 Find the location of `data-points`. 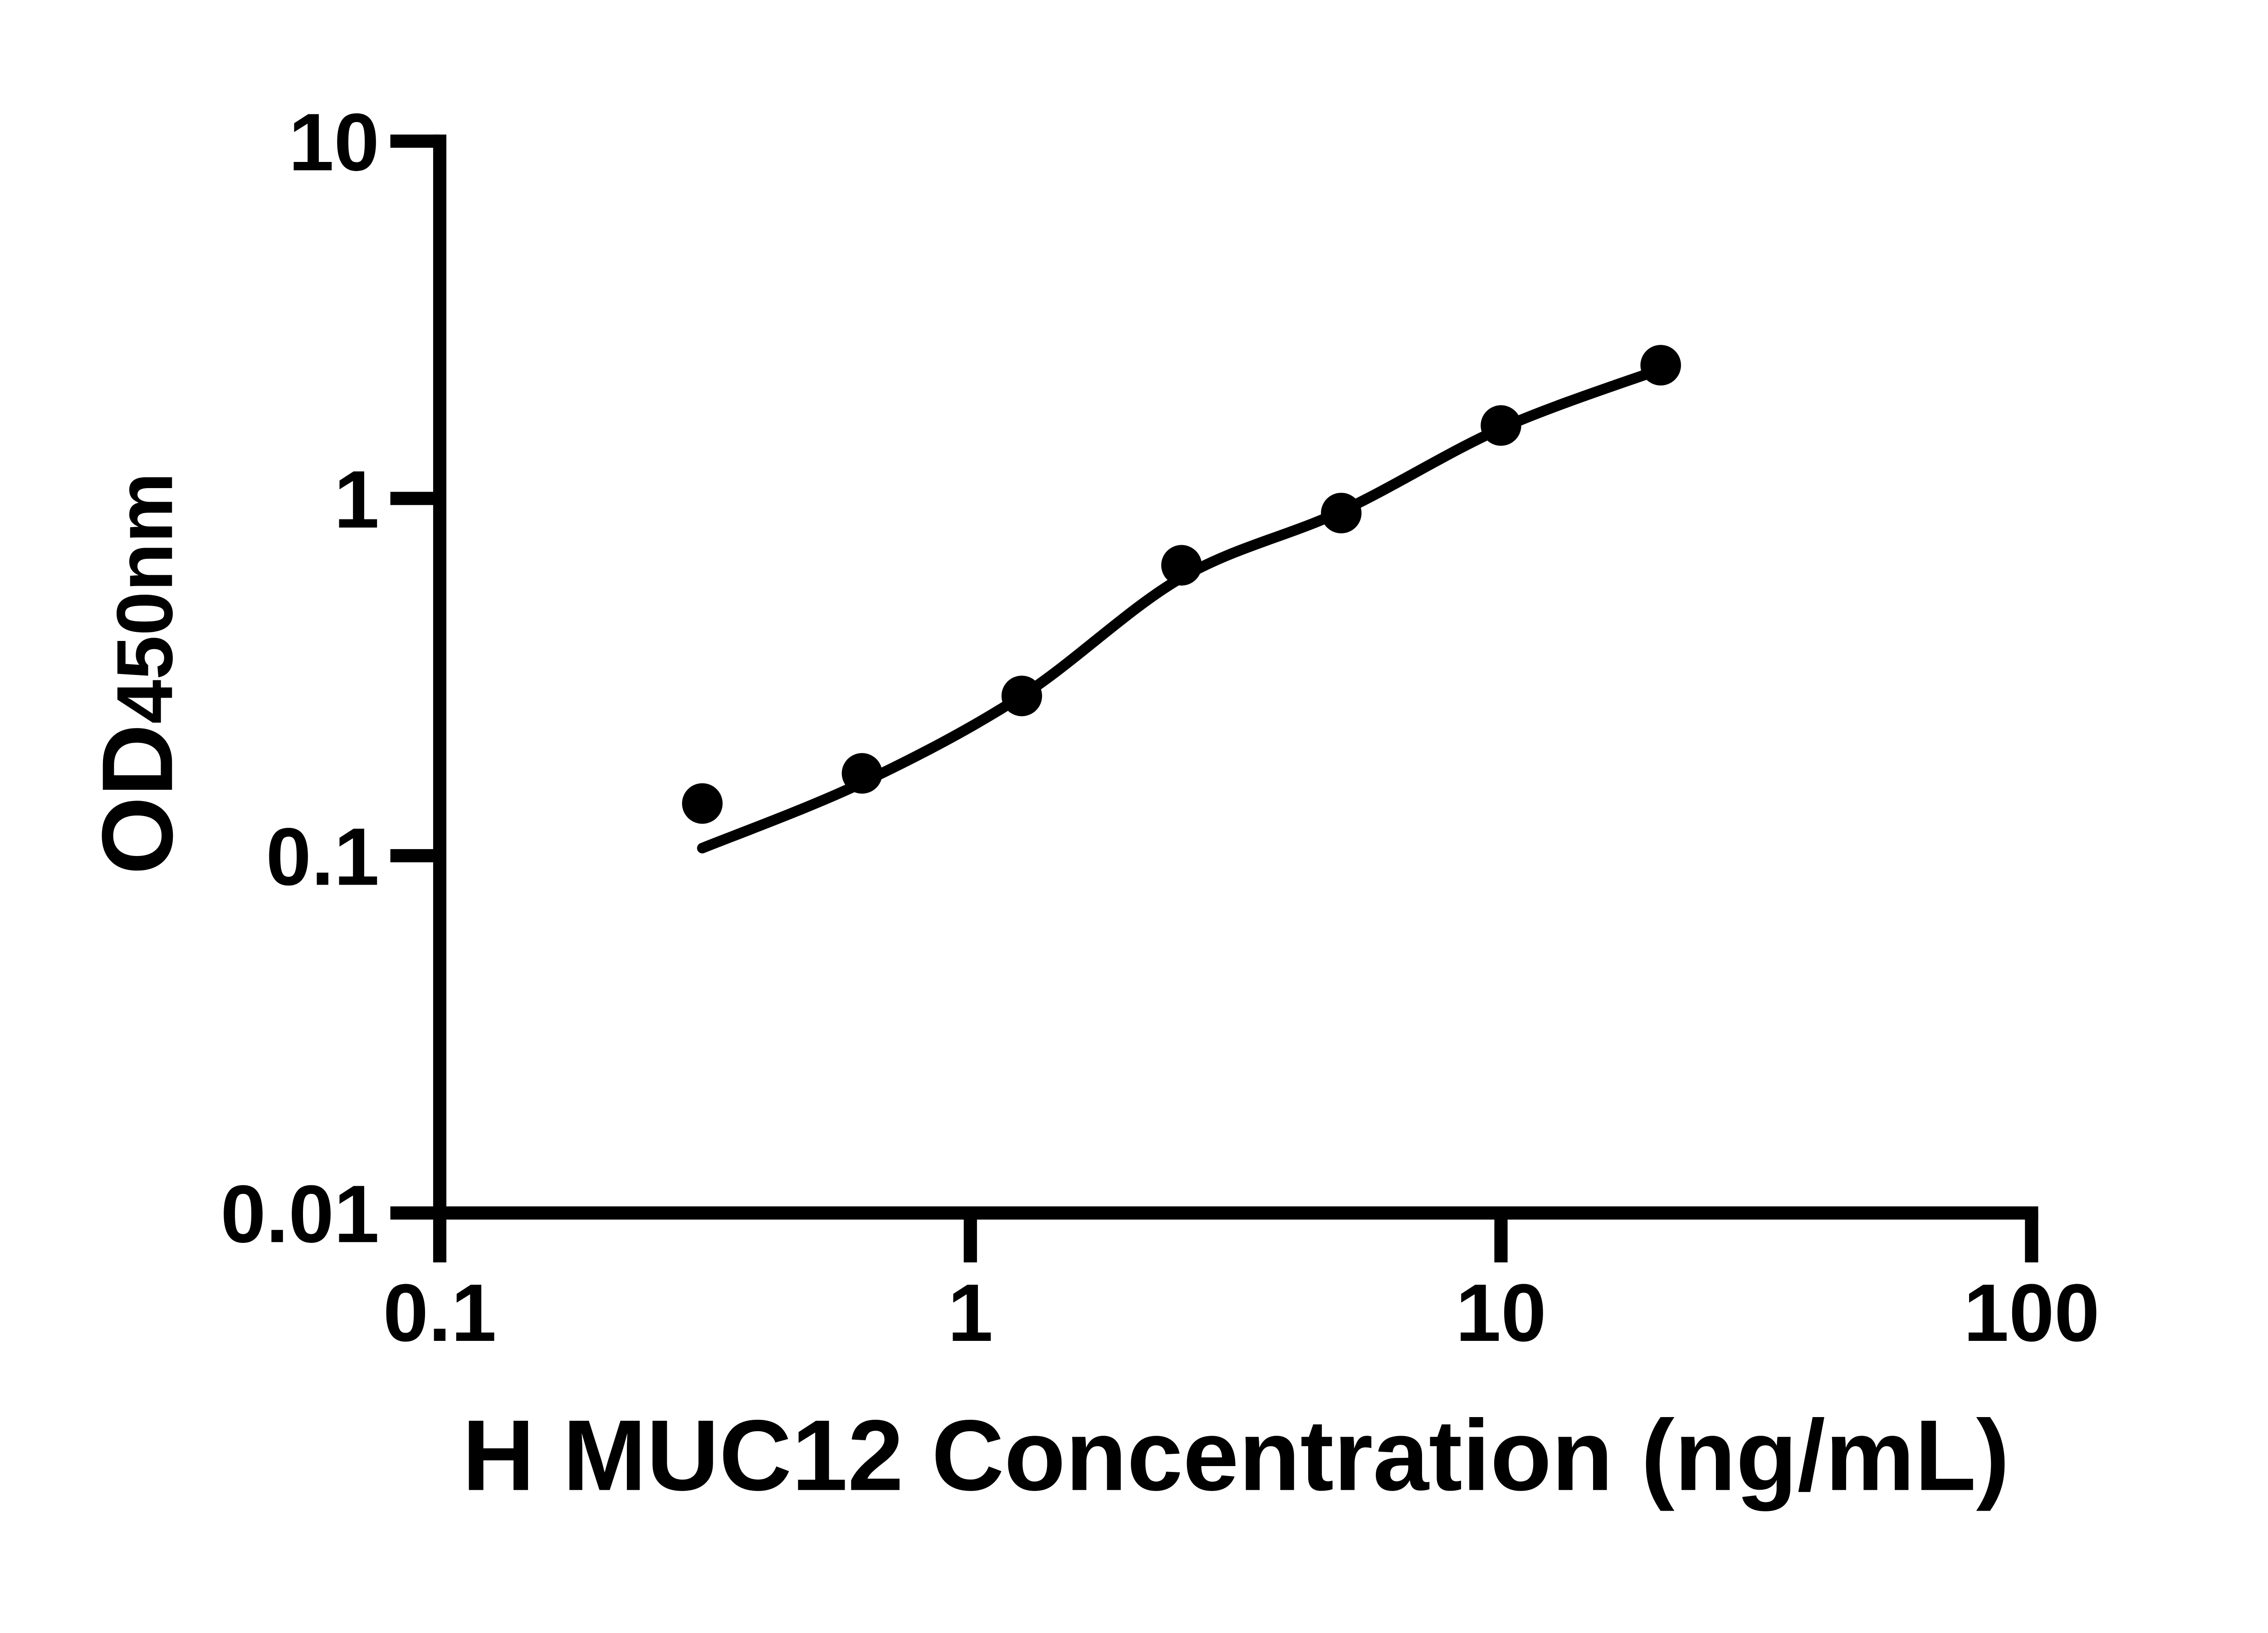

data-points is located at coordinates (1181, 584).